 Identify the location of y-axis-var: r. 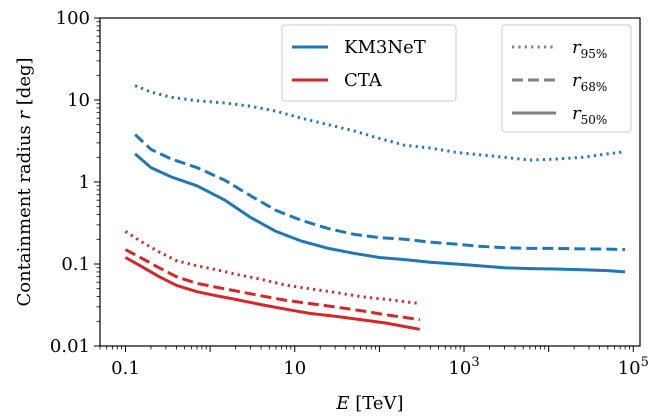
(24, 115).